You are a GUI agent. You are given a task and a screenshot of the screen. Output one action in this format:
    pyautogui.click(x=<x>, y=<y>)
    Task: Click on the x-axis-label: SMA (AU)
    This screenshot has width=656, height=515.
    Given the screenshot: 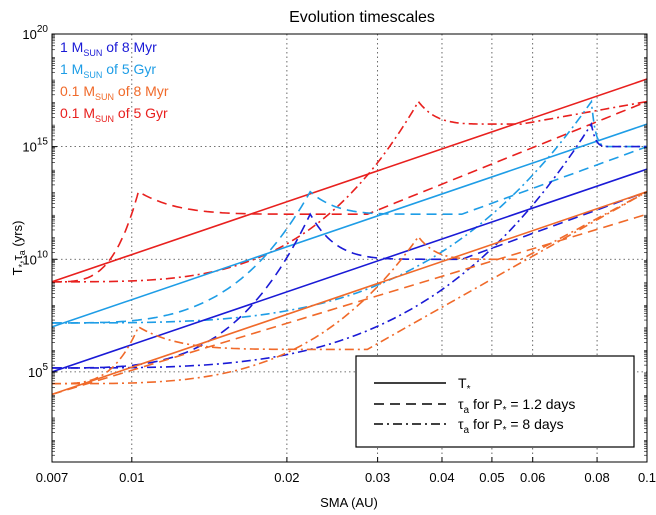 What is the action you would take?
    pyautogui.click(x=349, y=502)
    